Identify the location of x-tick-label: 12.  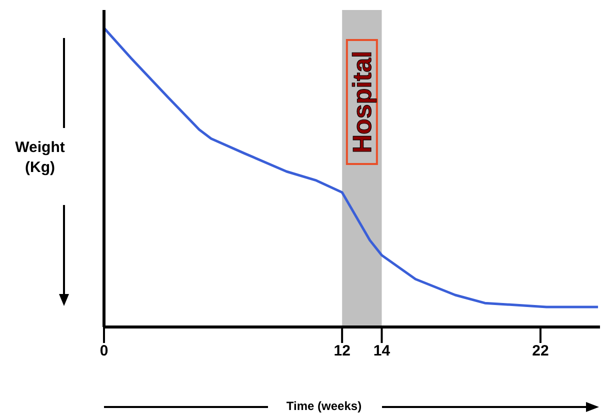
(342, 351).